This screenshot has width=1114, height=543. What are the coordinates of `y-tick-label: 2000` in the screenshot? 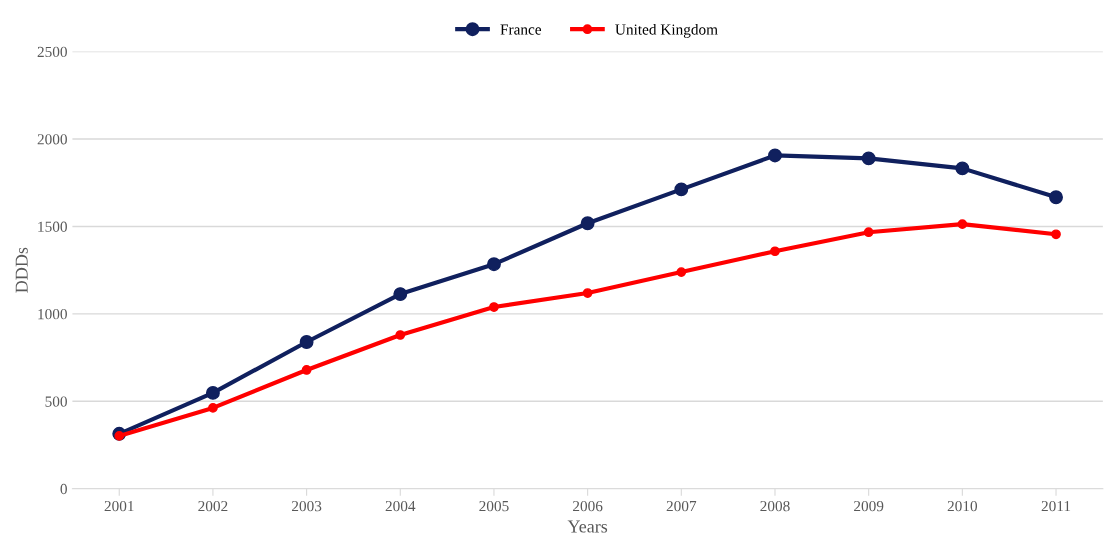 It's located at (52, 139).